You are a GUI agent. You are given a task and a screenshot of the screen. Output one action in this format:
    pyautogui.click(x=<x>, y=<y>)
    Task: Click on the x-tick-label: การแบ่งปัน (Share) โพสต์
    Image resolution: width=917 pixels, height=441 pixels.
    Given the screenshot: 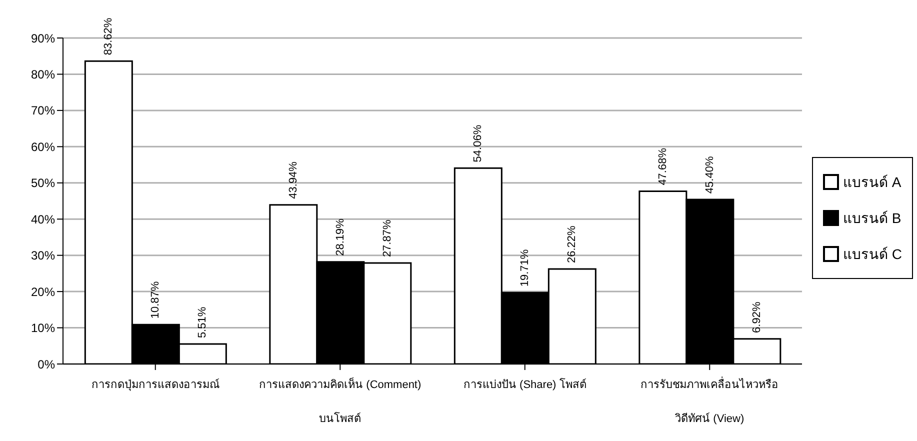 What is the action you would take?
    pyautogui.click(x=524, y=384)
    